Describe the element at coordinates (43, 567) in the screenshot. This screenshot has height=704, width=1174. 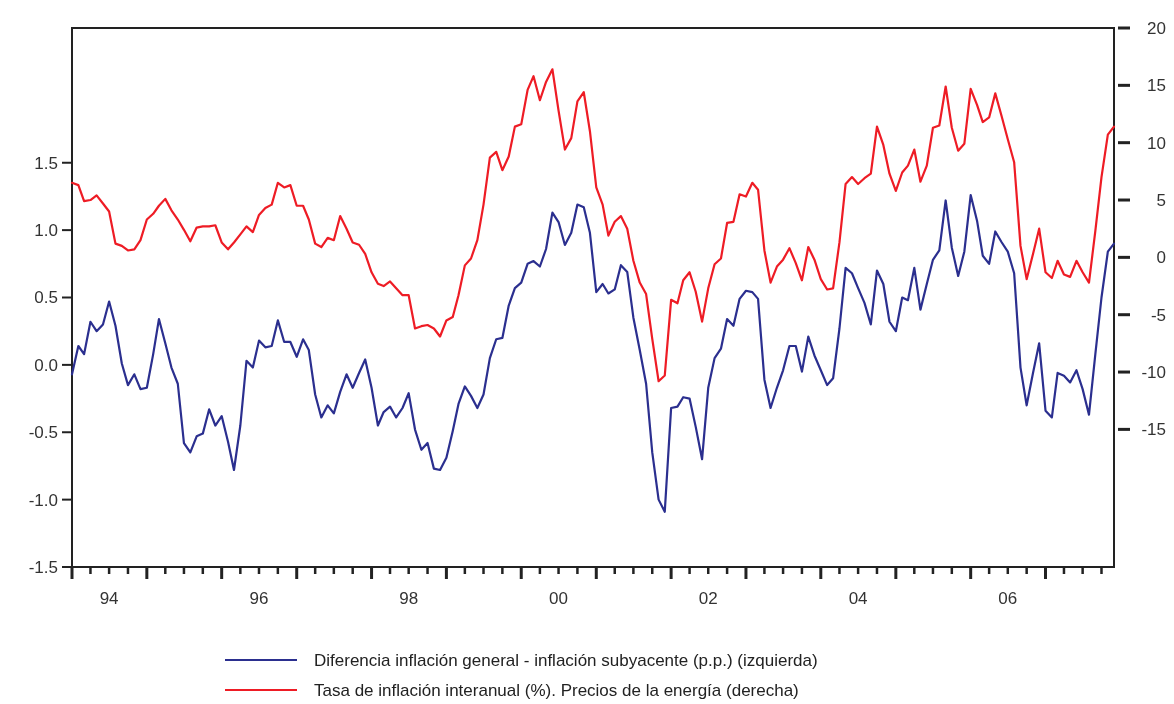
I see `y-tick-label: -1.5` at that location.